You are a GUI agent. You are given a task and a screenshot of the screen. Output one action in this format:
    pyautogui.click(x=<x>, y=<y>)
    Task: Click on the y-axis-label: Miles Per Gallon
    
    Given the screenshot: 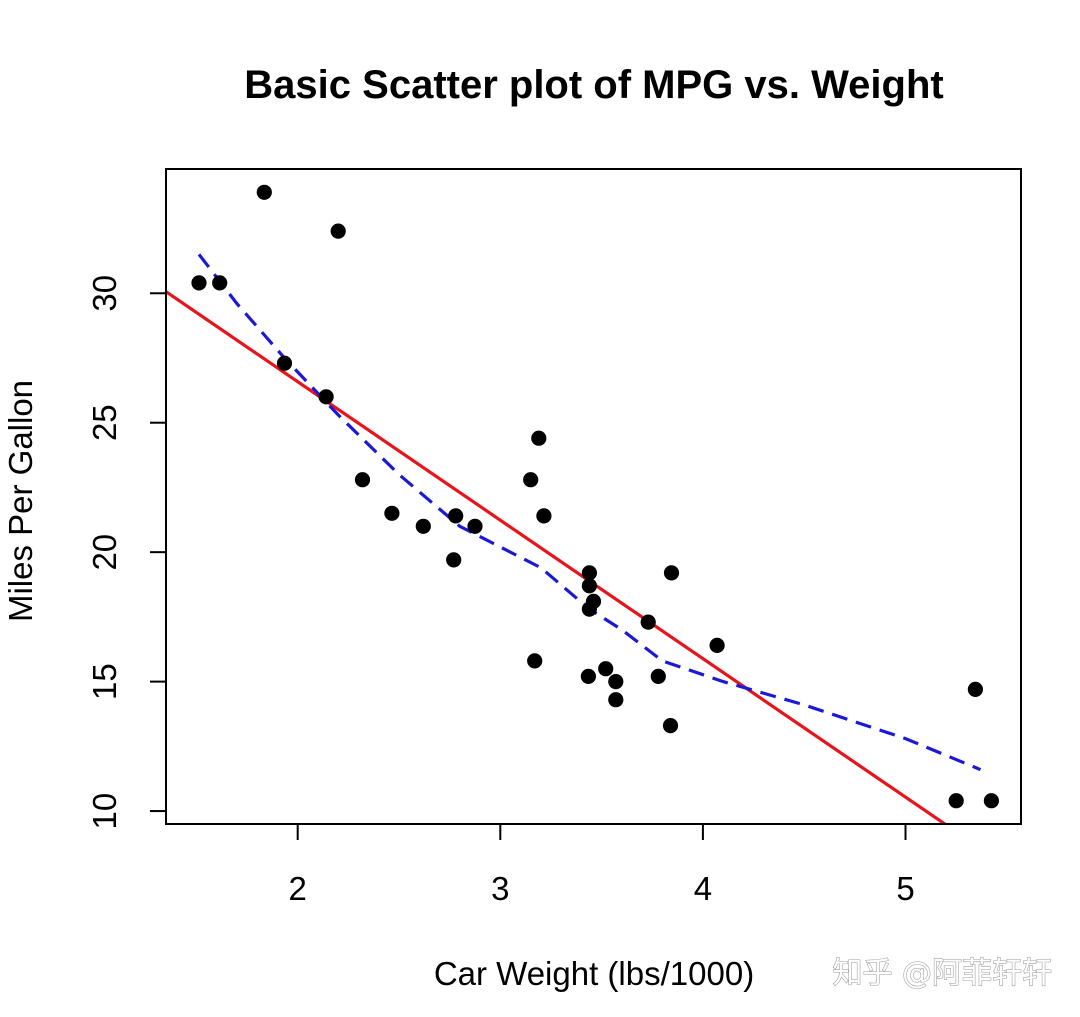 What is the action you would take?
    pyautogui.click(x=20, y=501)
    